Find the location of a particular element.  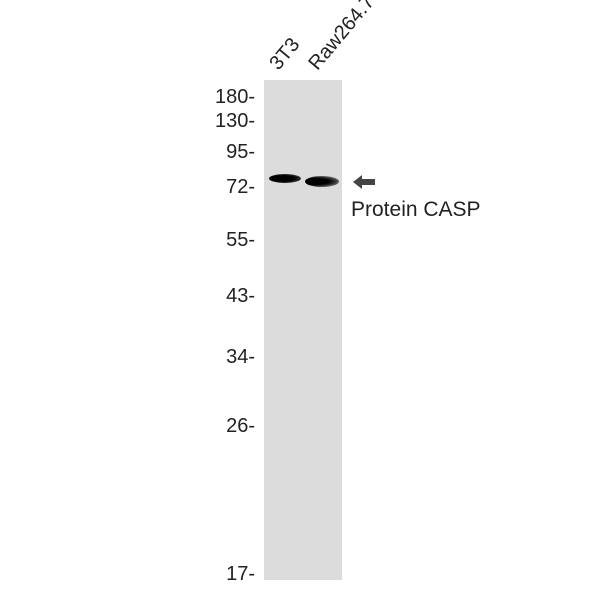

marker-95: 95- is located at coordinates (240, 152).